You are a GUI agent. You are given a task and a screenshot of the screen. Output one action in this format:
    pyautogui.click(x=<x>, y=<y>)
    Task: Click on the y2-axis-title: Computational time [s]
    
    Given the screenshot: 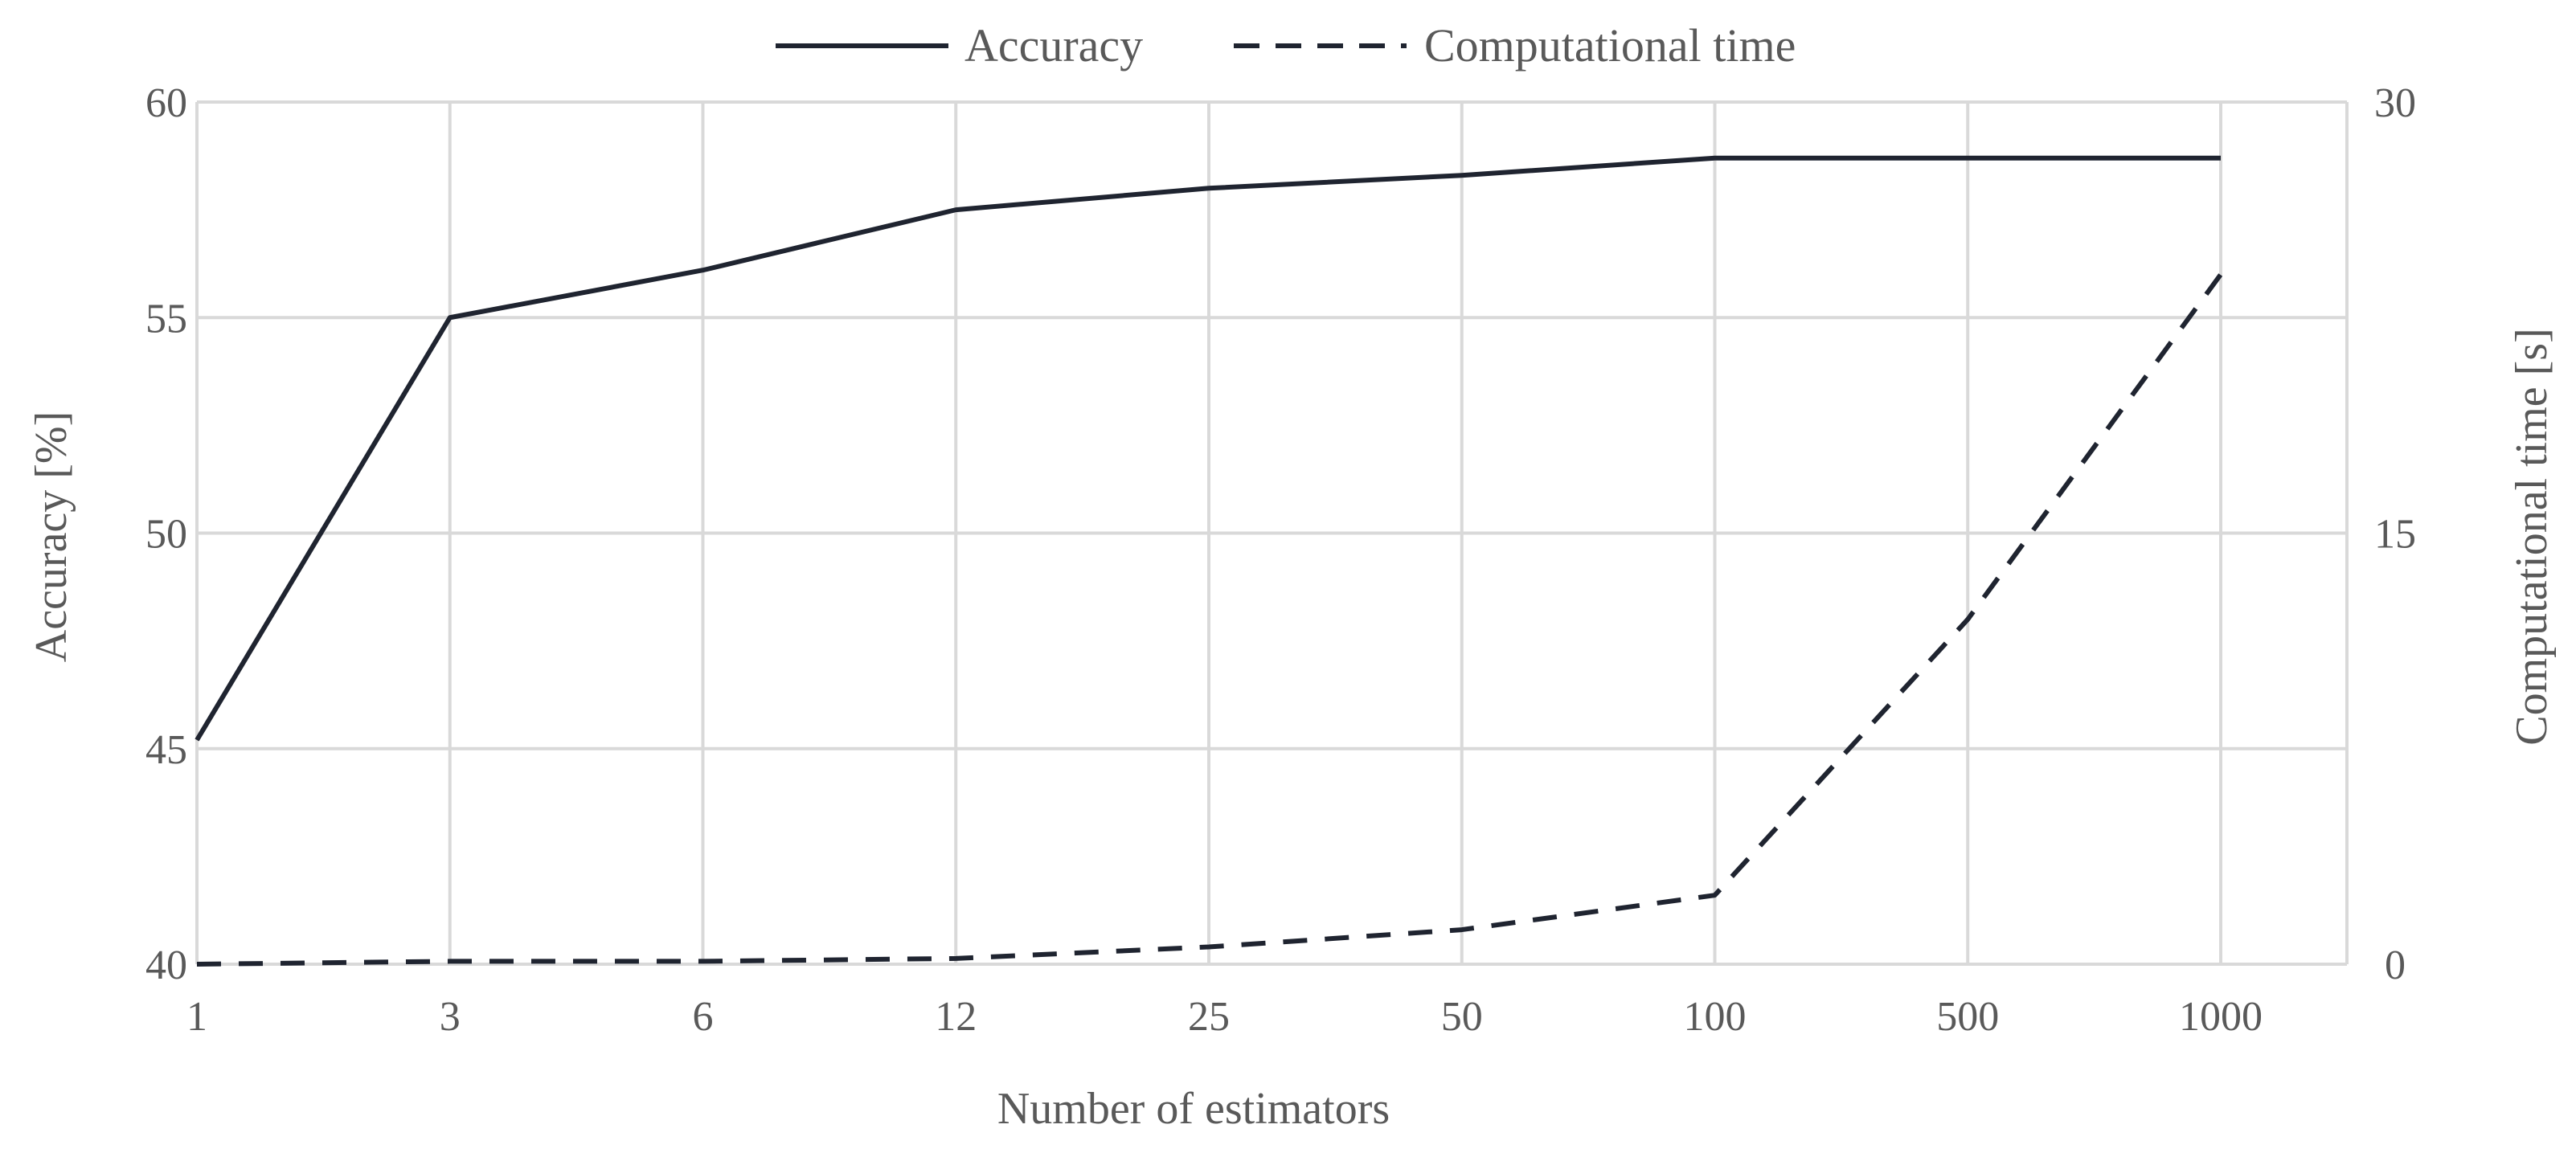 What is the action you would take?
    pyautogui.click(x=2532, y=536)
    